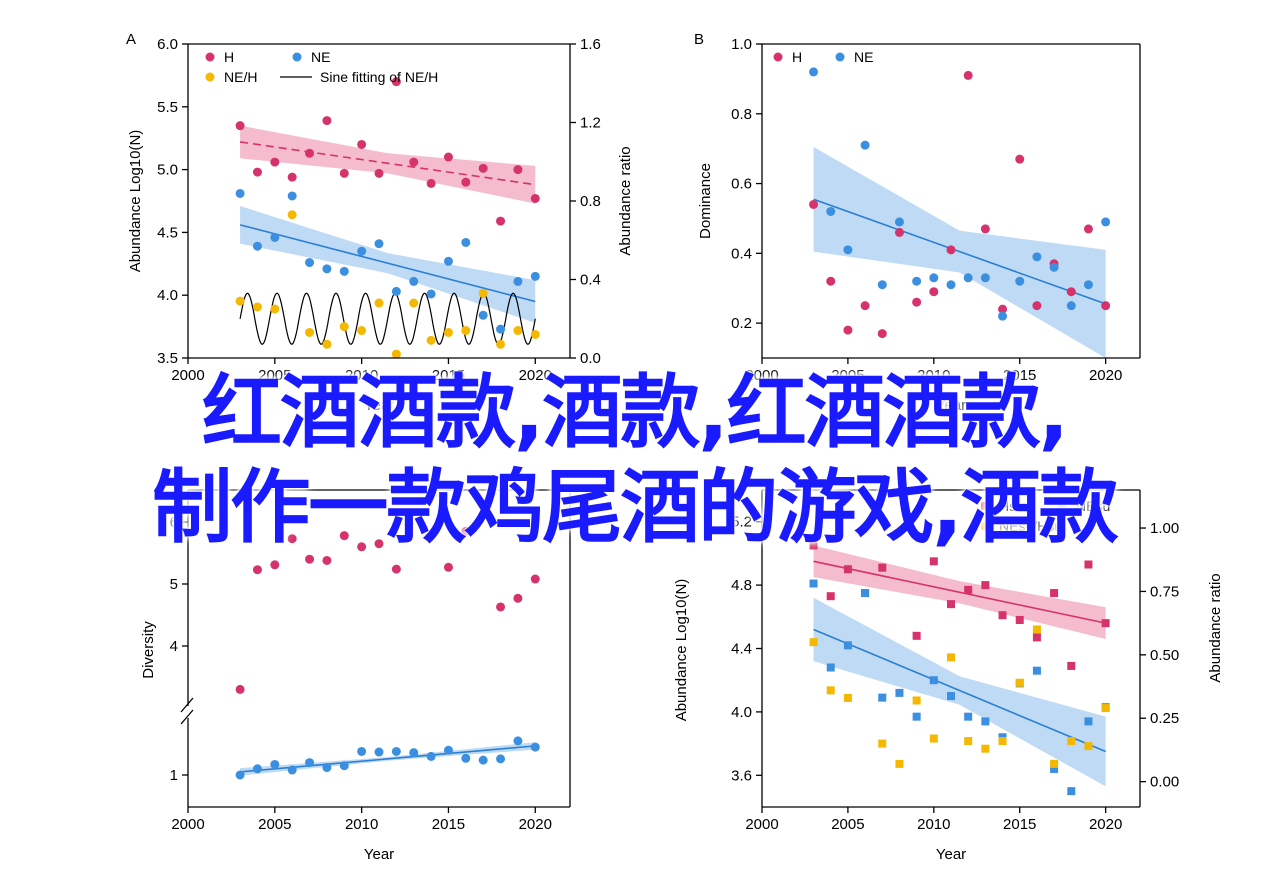  I want to click on legend-h-label: H, so click(797, 57).